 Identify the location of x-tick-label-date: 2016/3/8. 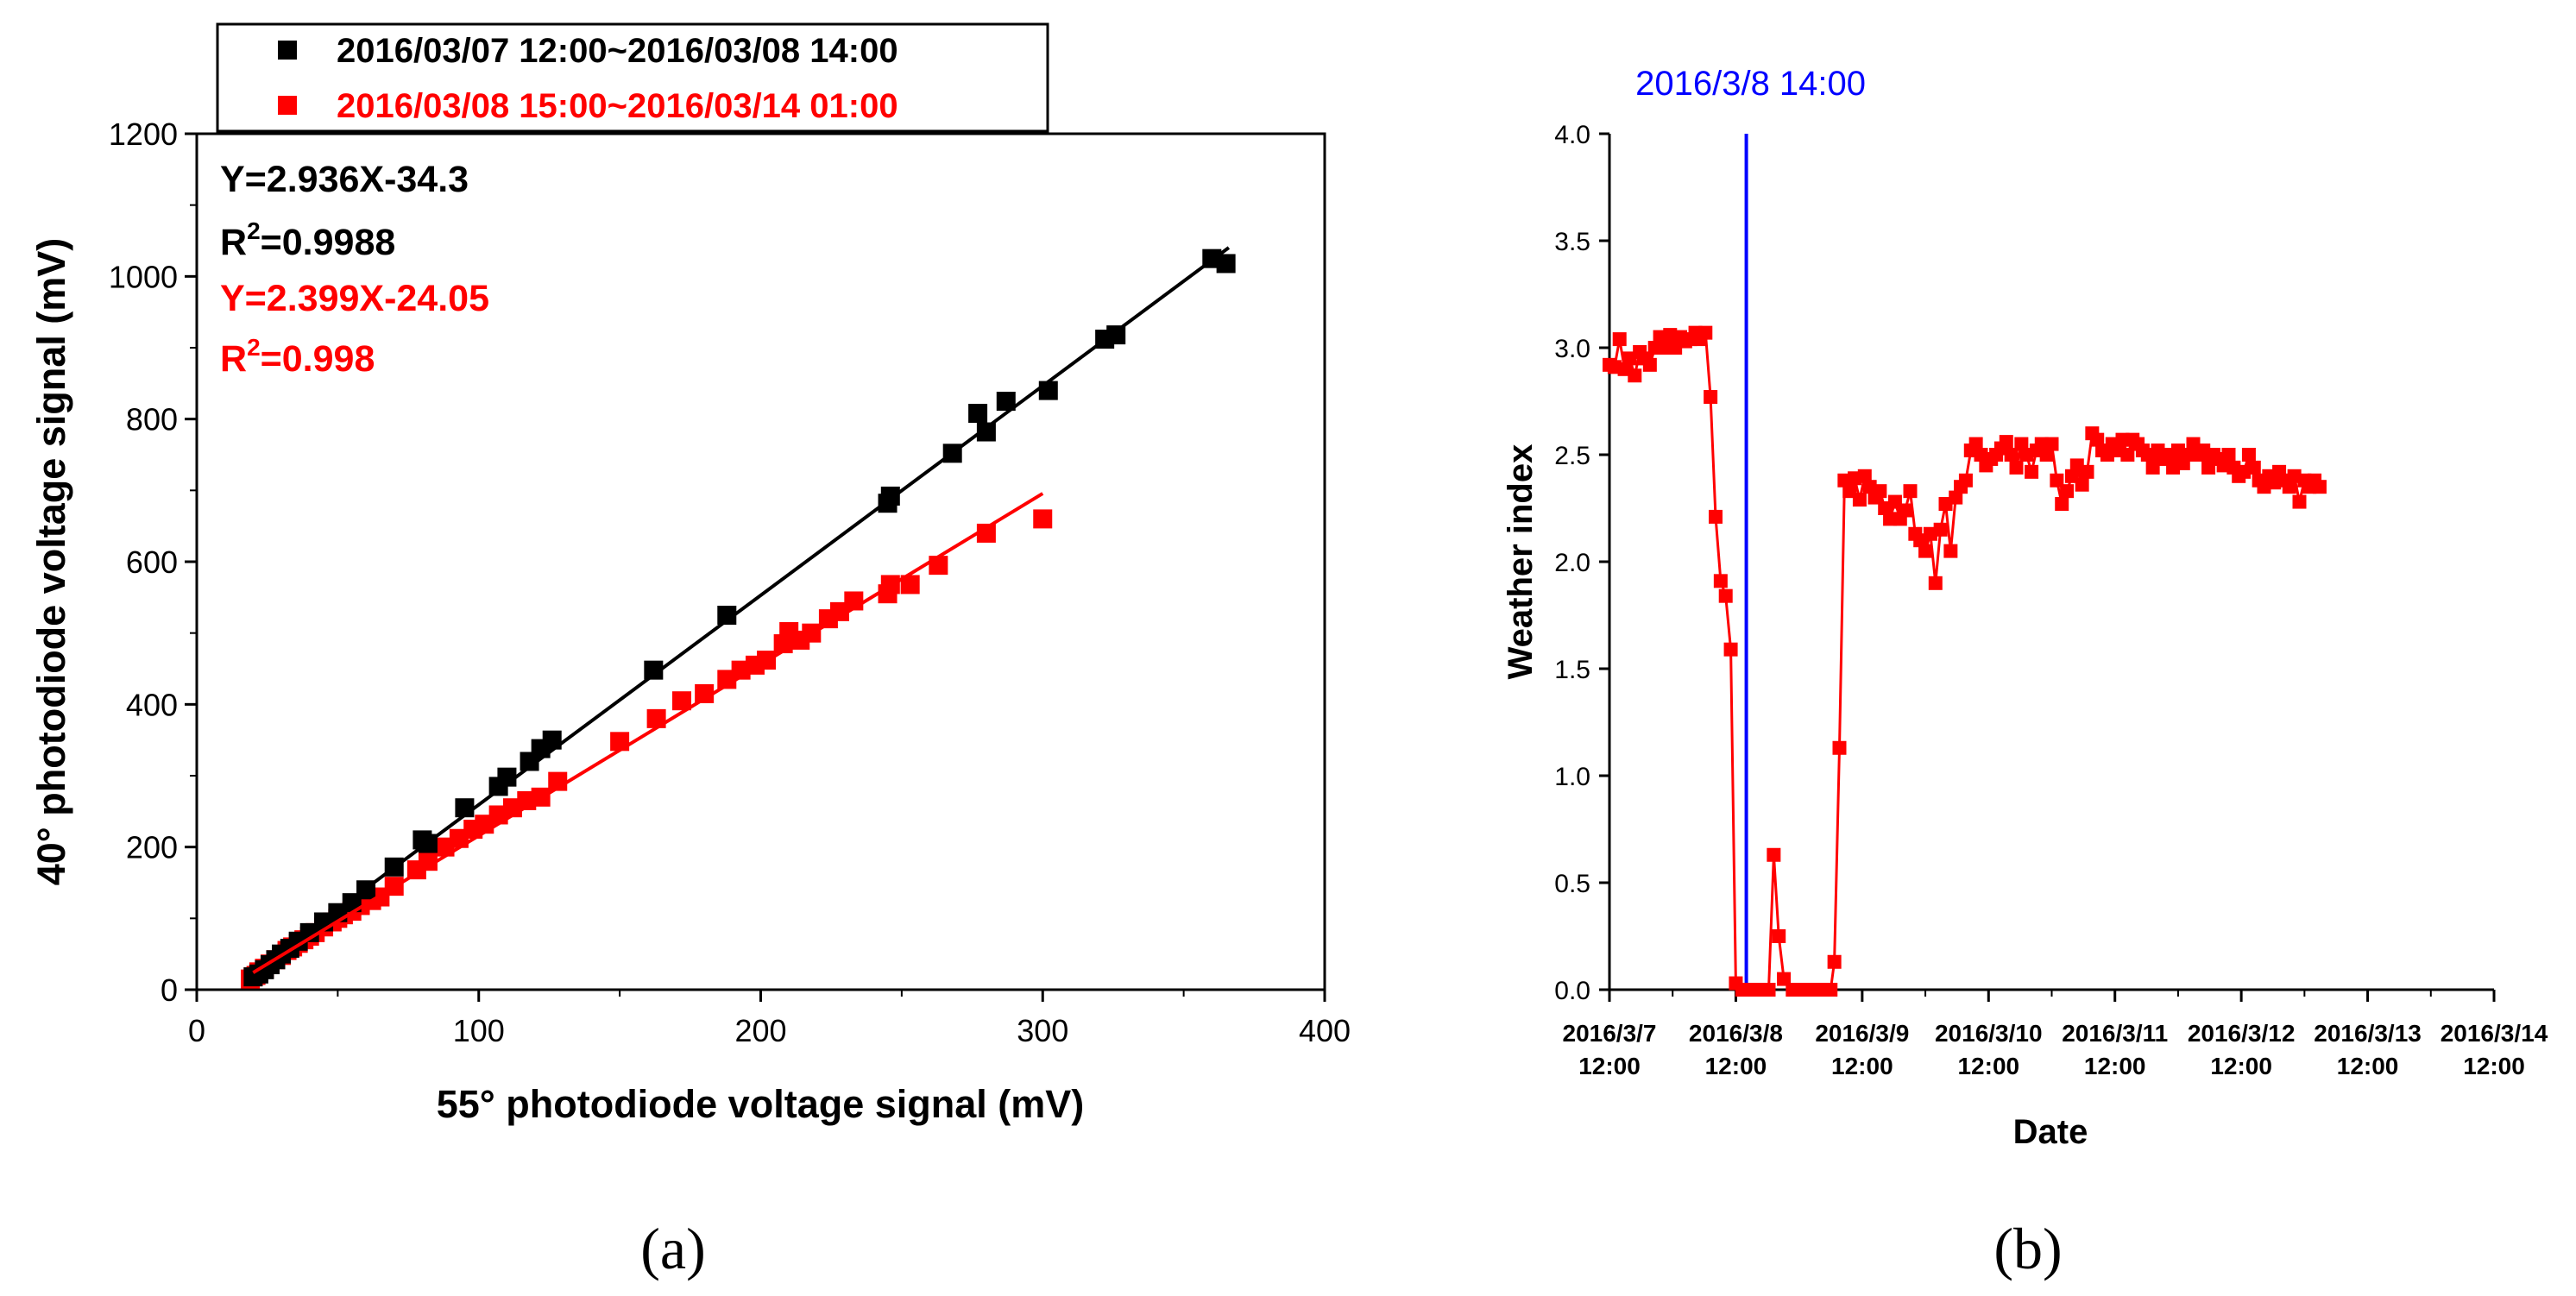
(1736, 1033).